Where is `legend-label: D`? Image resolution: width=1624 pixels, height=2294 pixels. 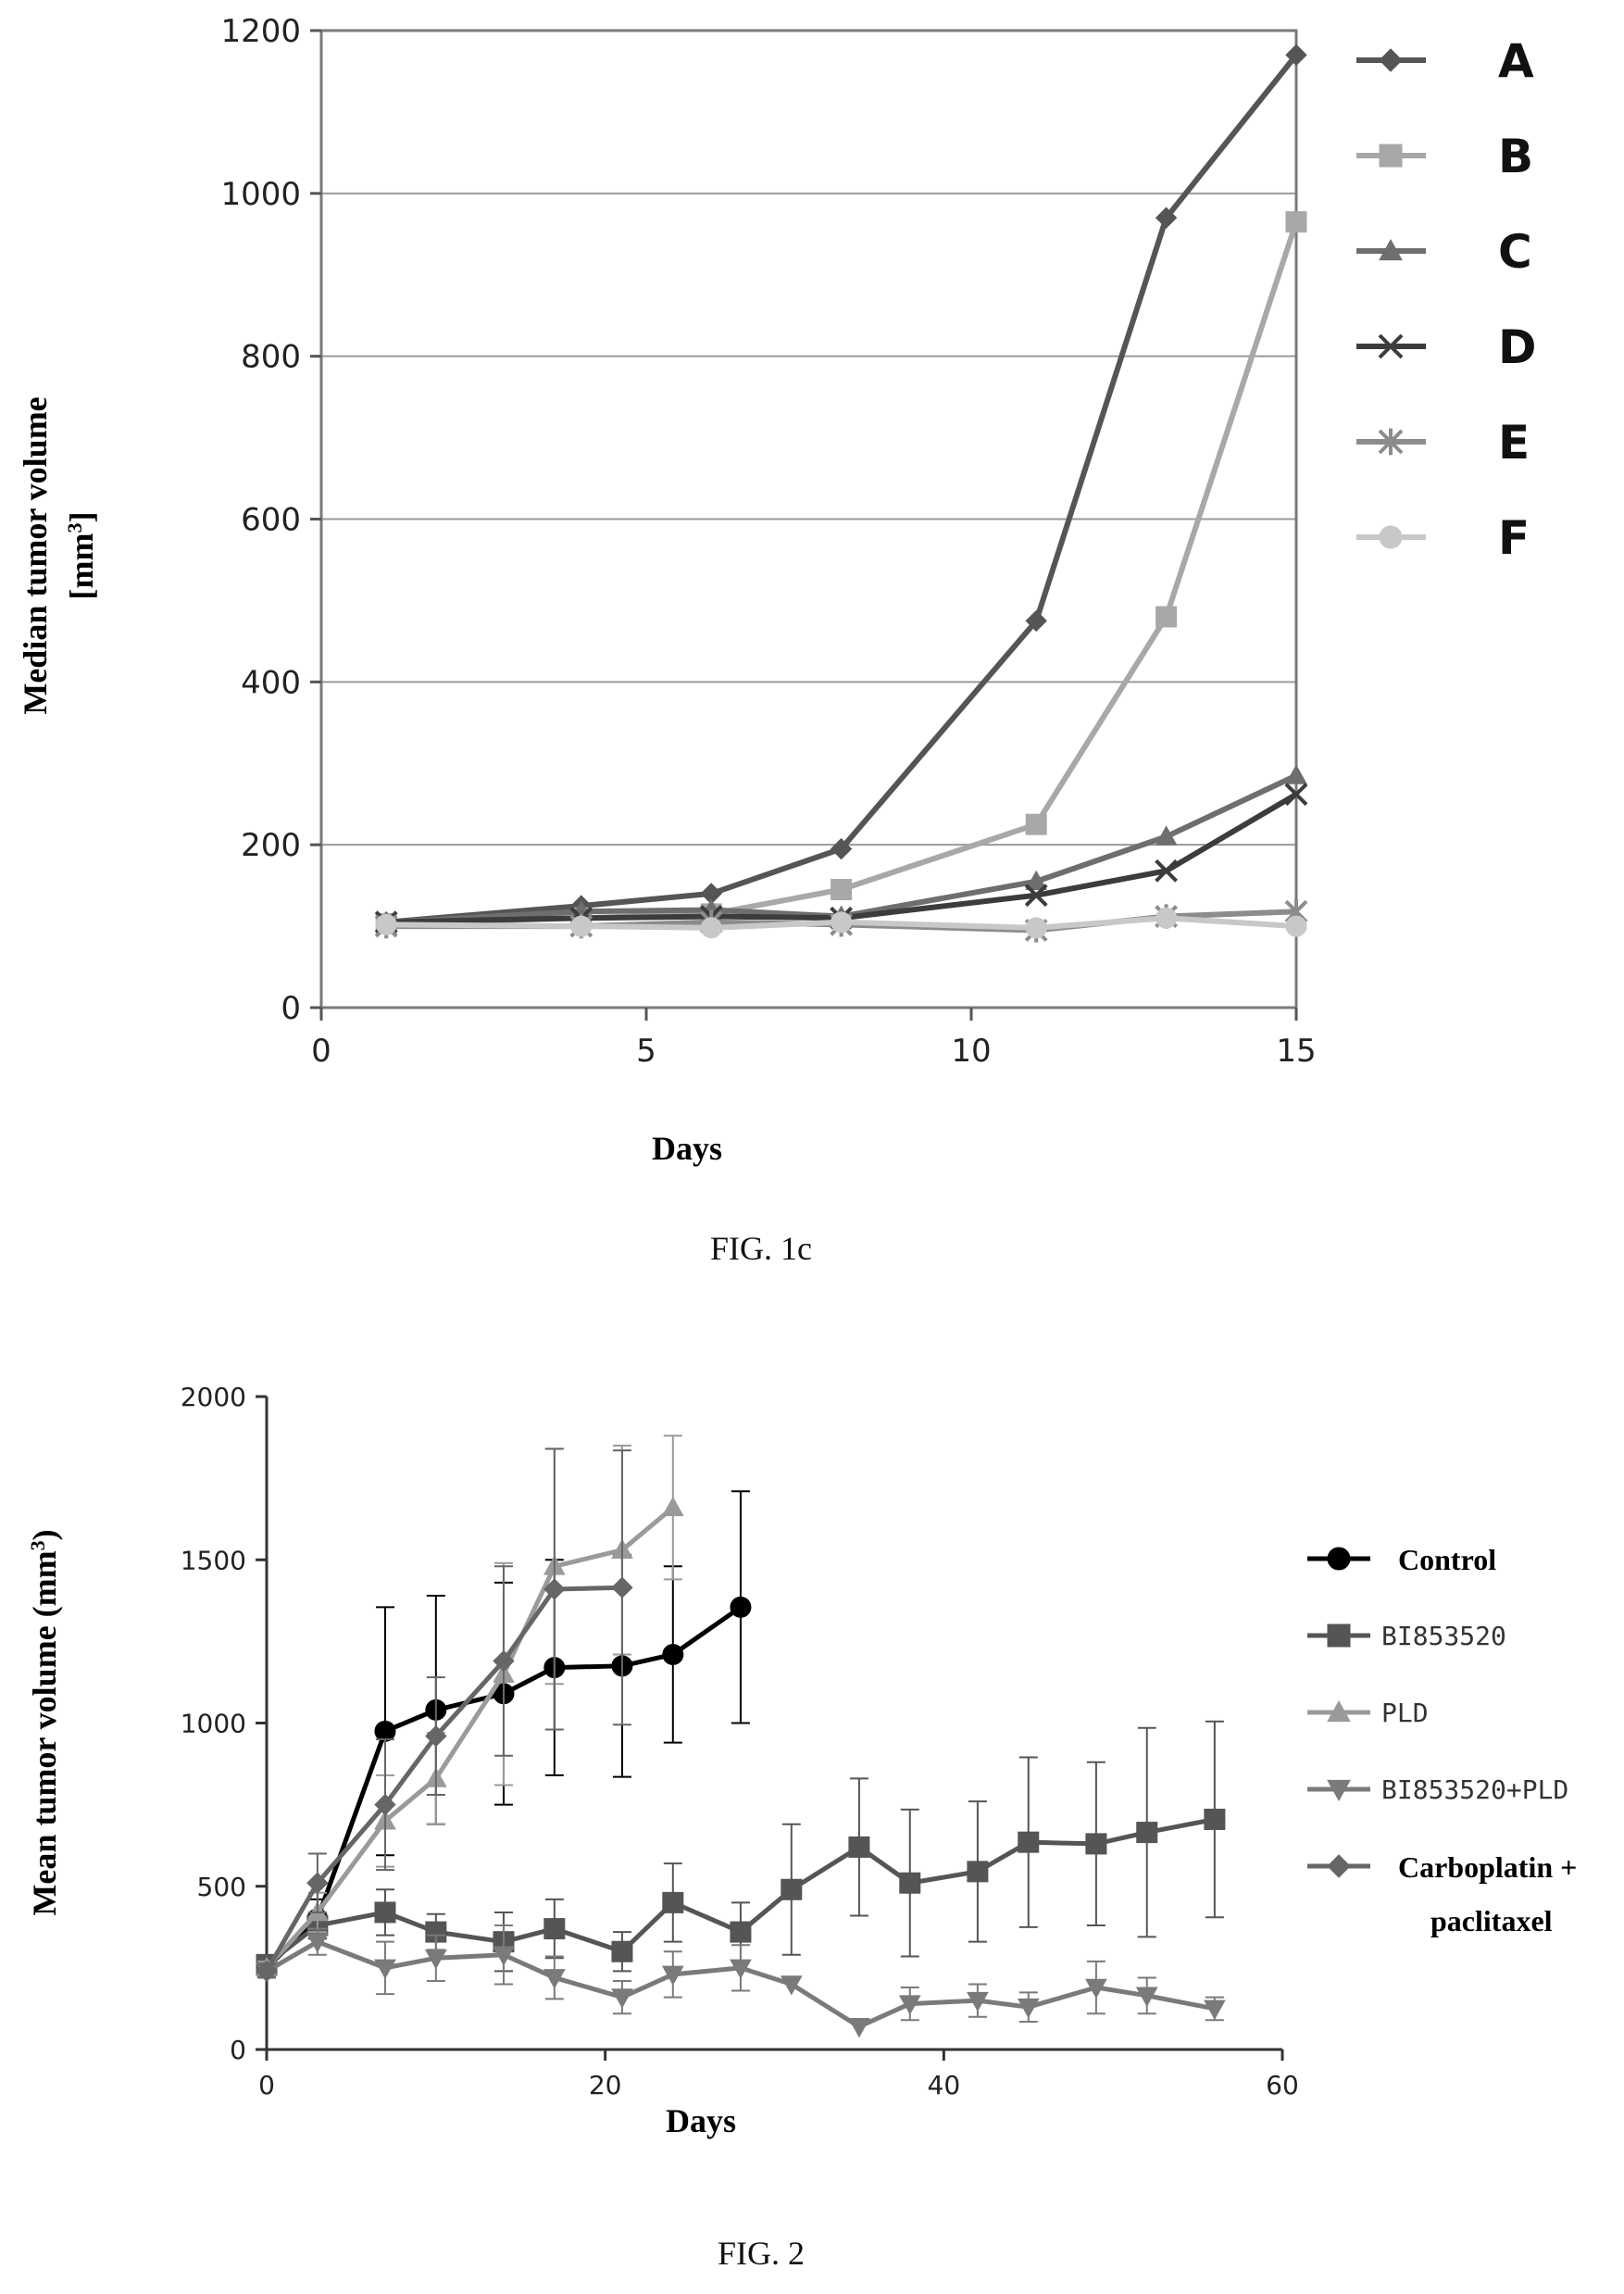 legend-label: D is located at coordinates (1517, 347).